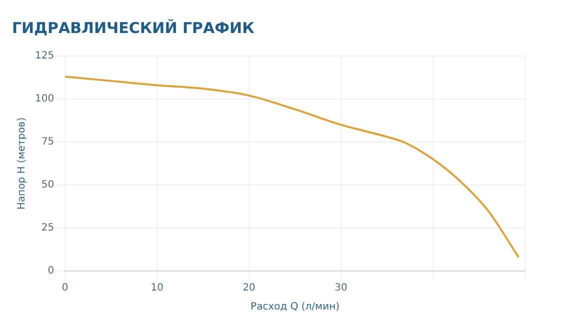  I want to click on y-tick-label: 125, so click(44, 56).